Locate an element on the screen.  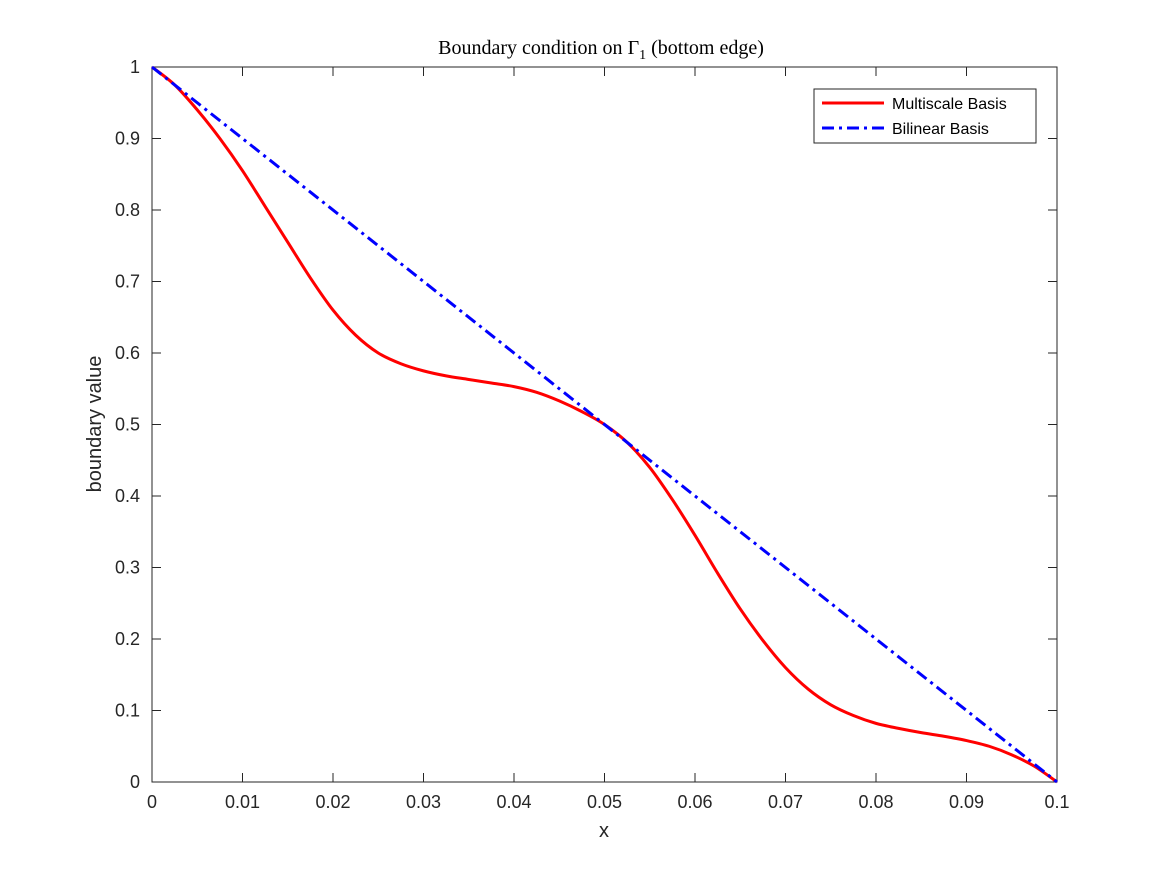
y-tick-label: 0.6 is located at coordinates (127, 353).